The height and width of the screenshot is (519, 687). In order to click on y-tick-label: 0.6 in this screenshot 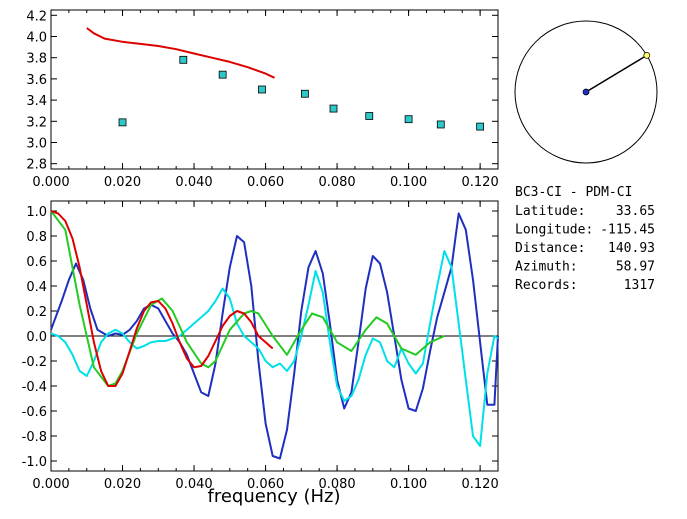, I will do `click(36, 262)`.